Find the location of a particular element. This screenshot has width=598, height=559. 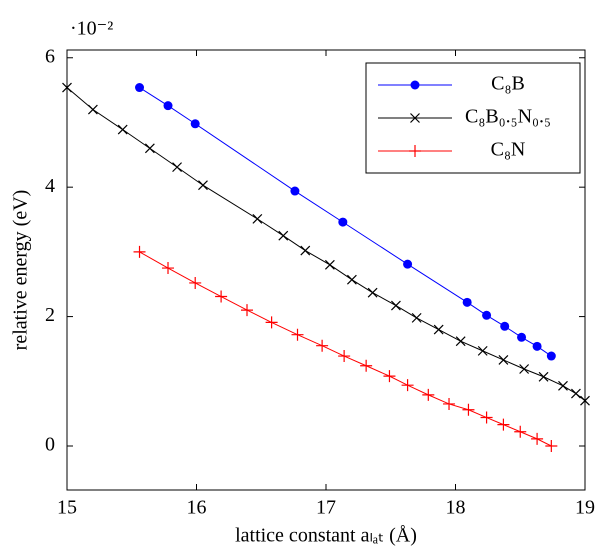

x-tick-label: 16 is located at coordinates (197, 508).